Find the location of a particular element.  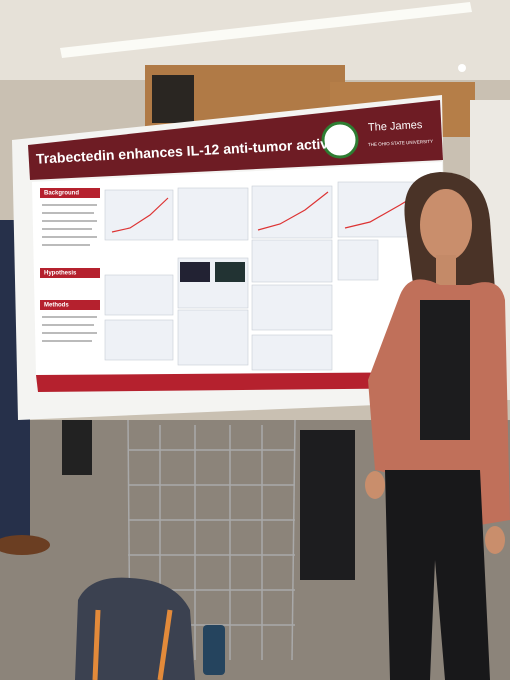

dark-window is located at coordinates (173, 99).